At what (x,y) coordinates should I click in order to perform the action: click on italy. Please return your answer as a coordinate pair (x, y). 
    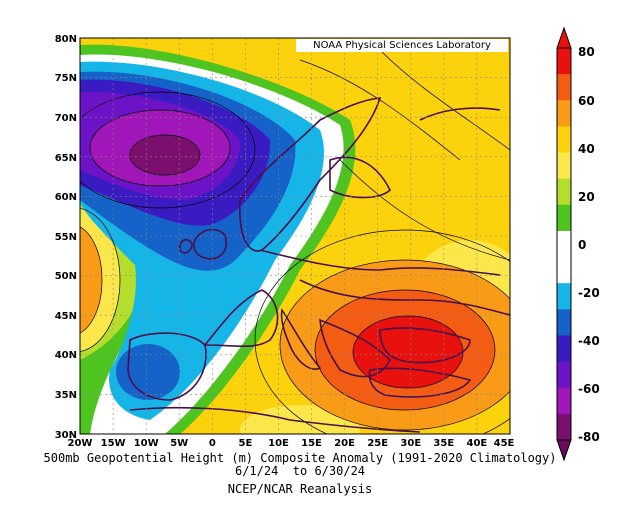
    Looking at the image, I should click on (301, 338).